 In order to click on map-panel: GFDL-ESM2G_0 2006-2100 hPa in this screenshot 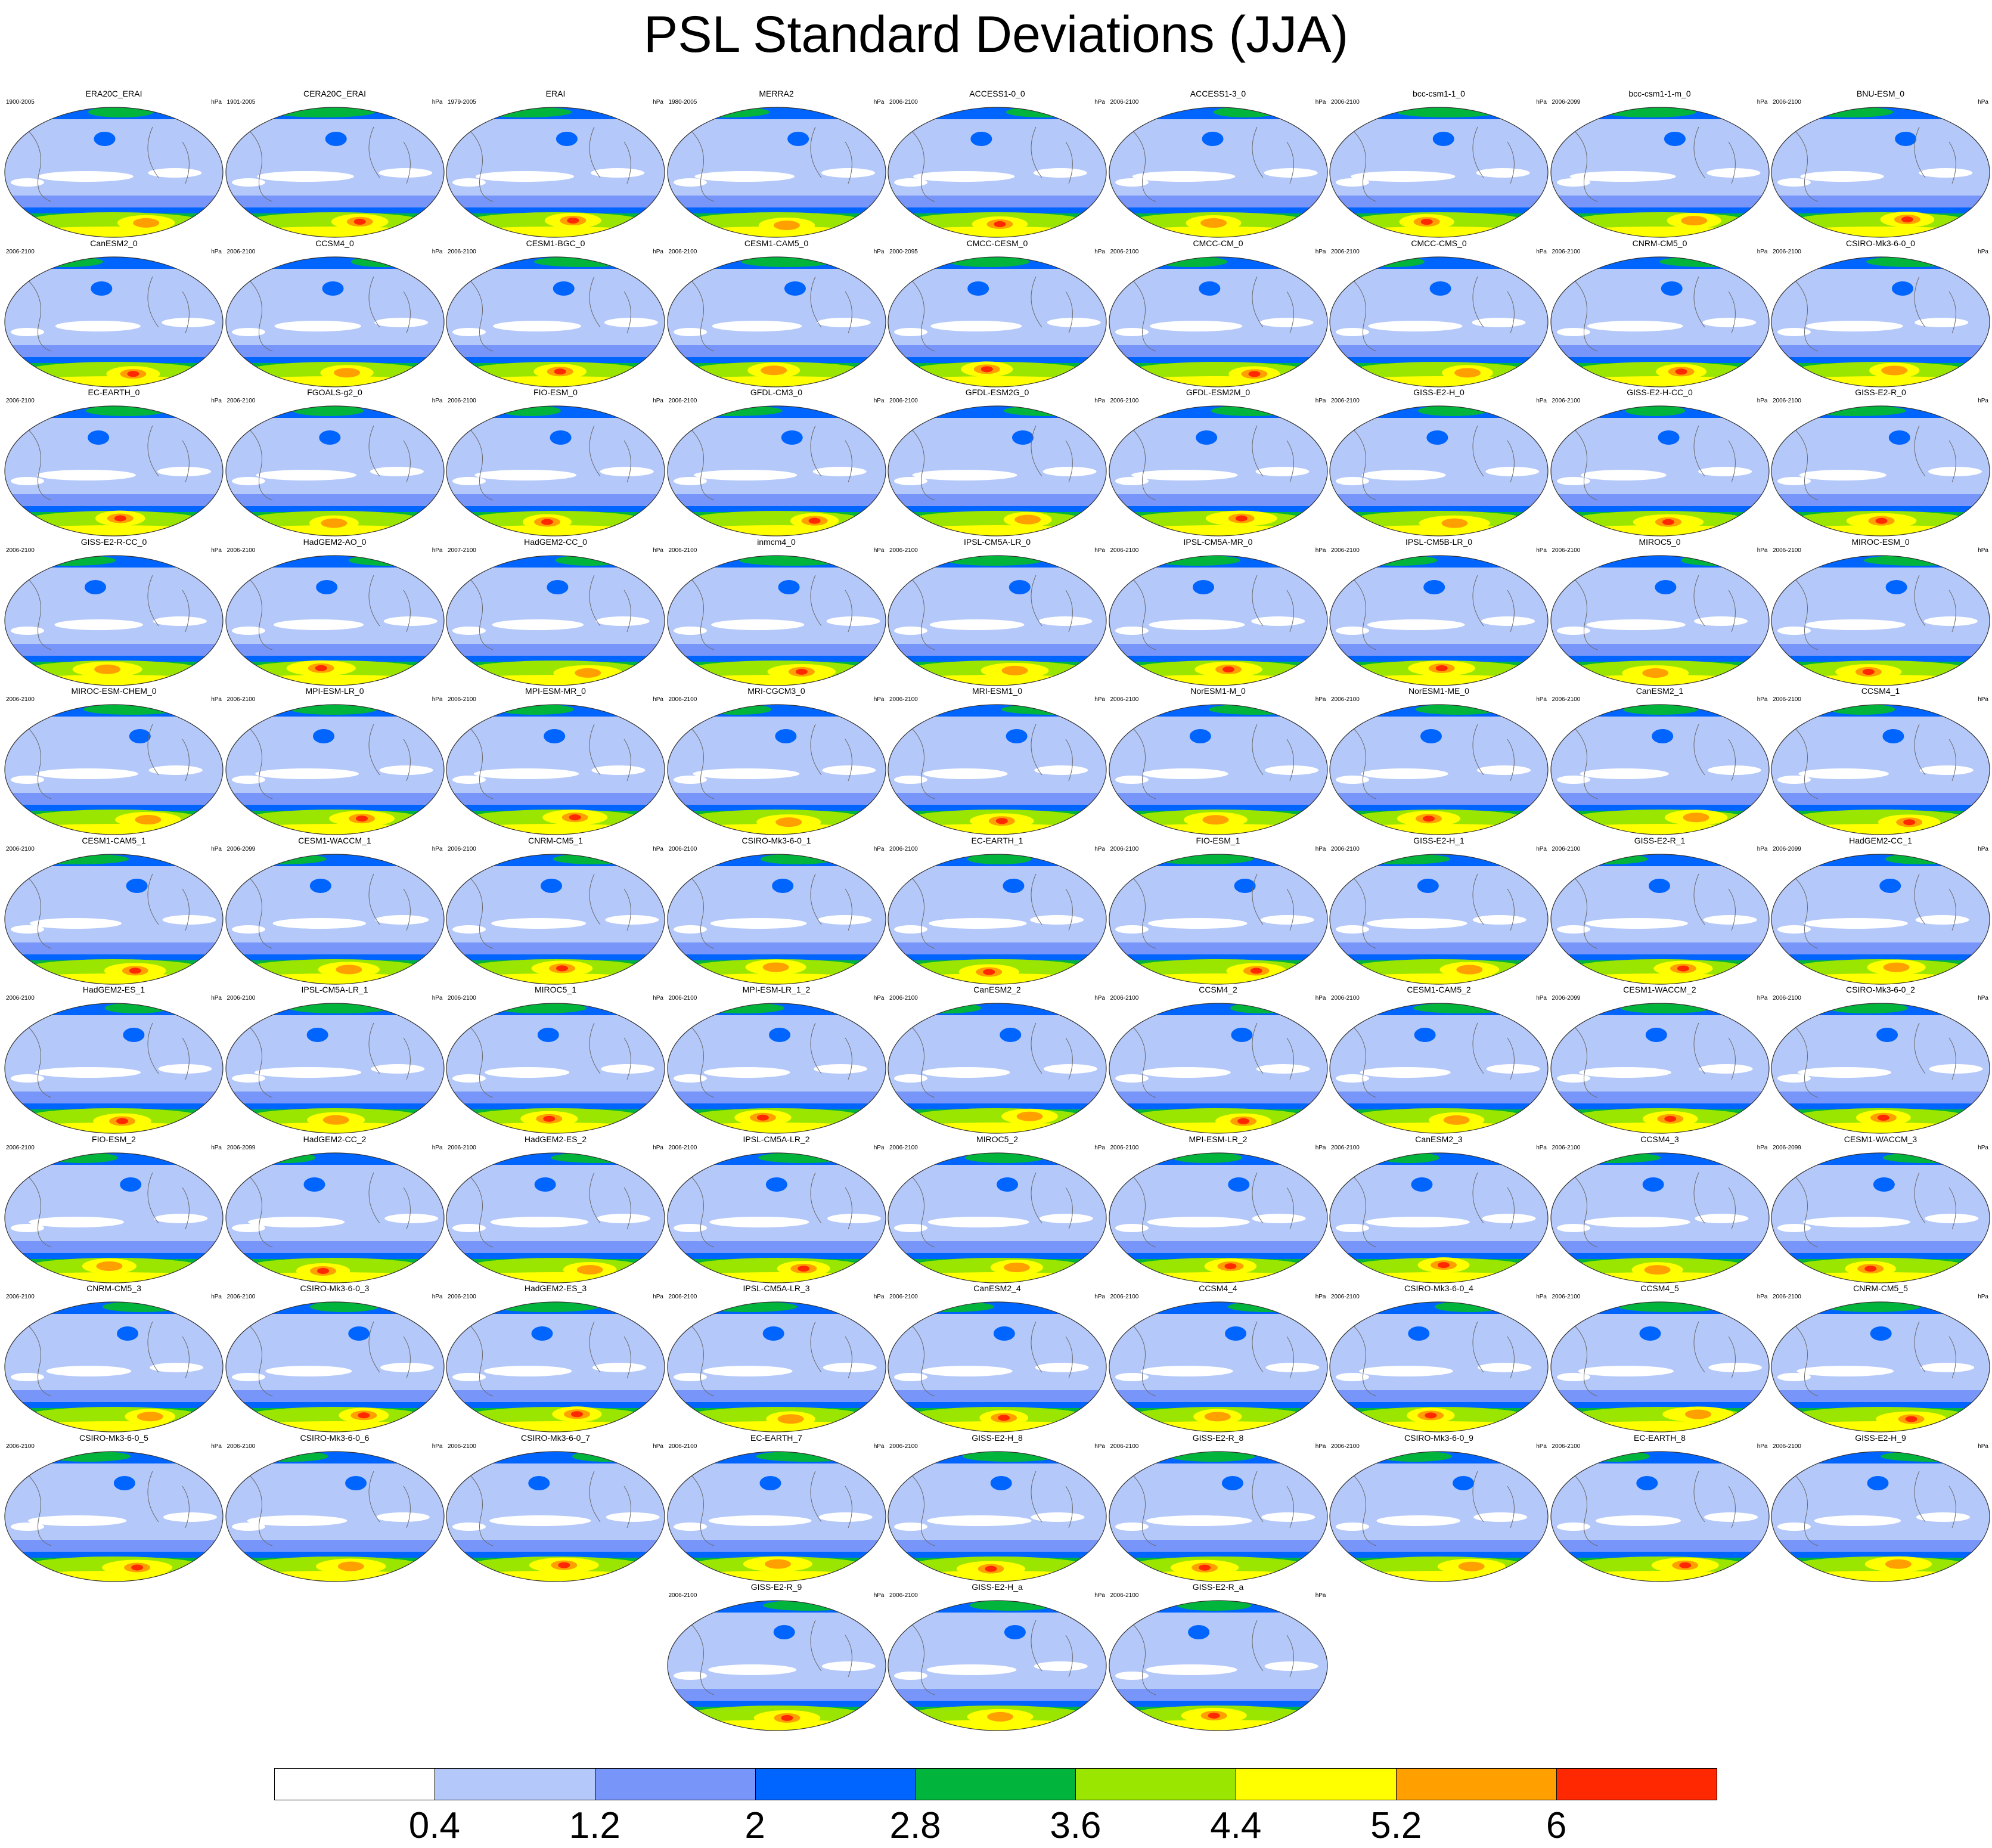, I will do `click(997, 463)`.